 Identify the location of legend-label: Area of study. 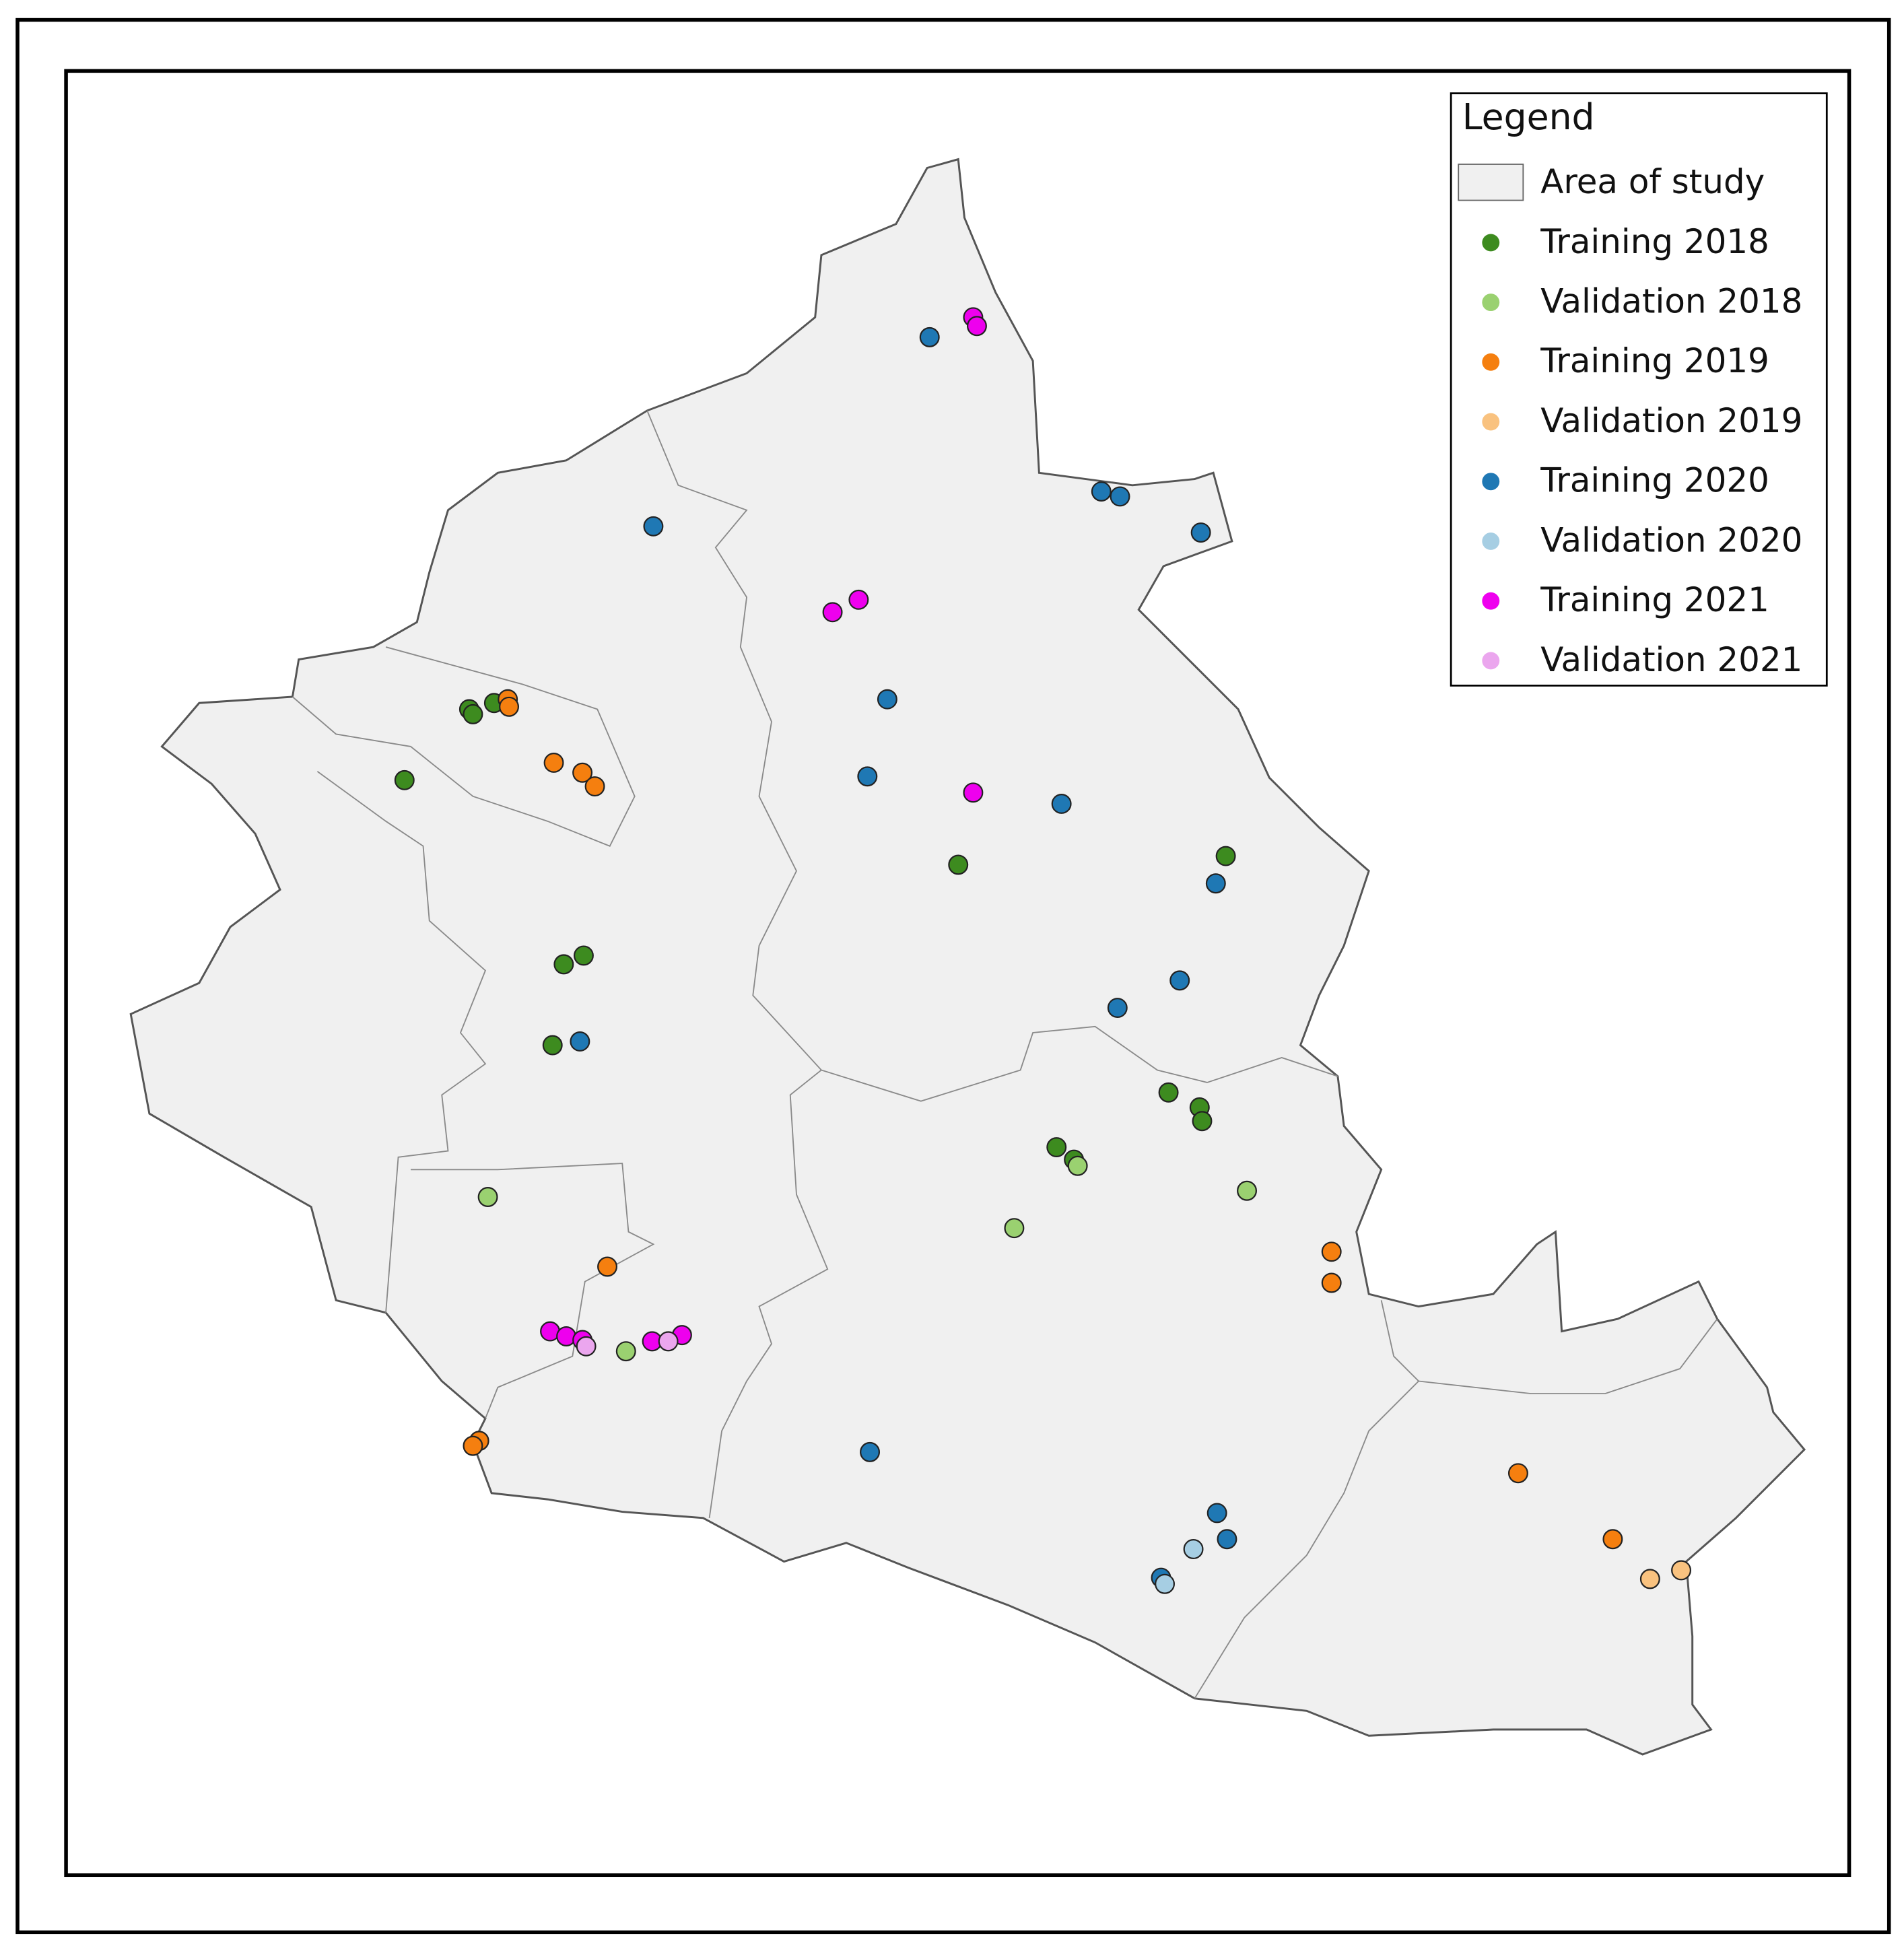
(1653, 181).